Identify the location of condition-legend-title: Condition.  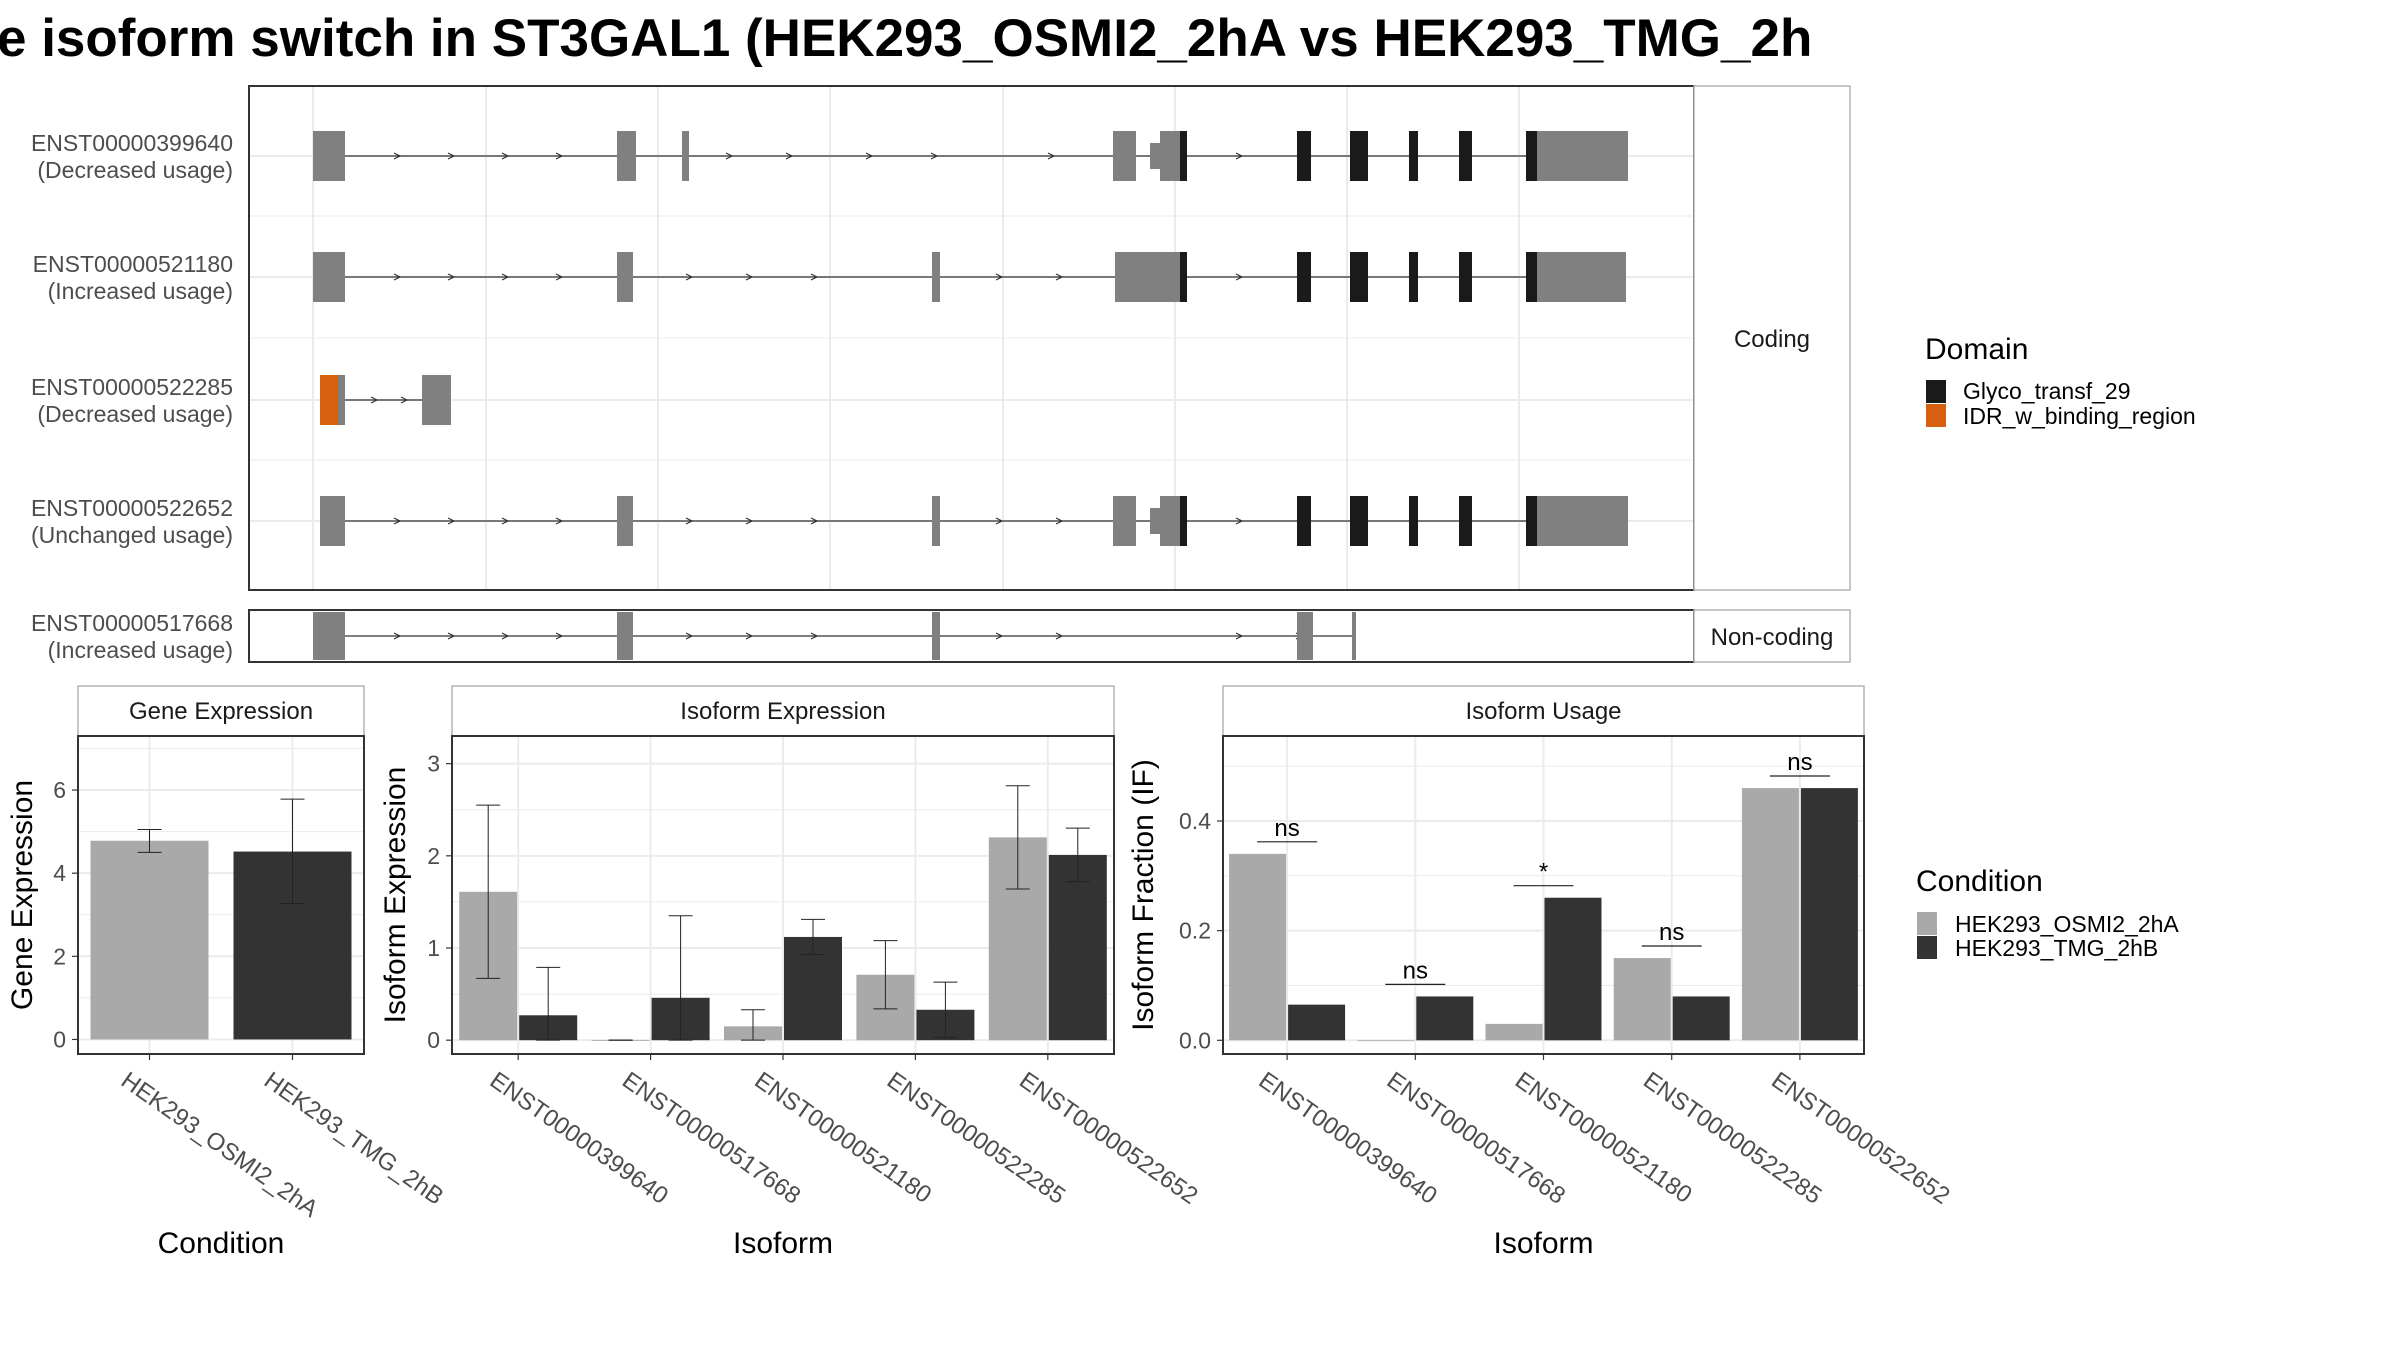
(1979, 881).